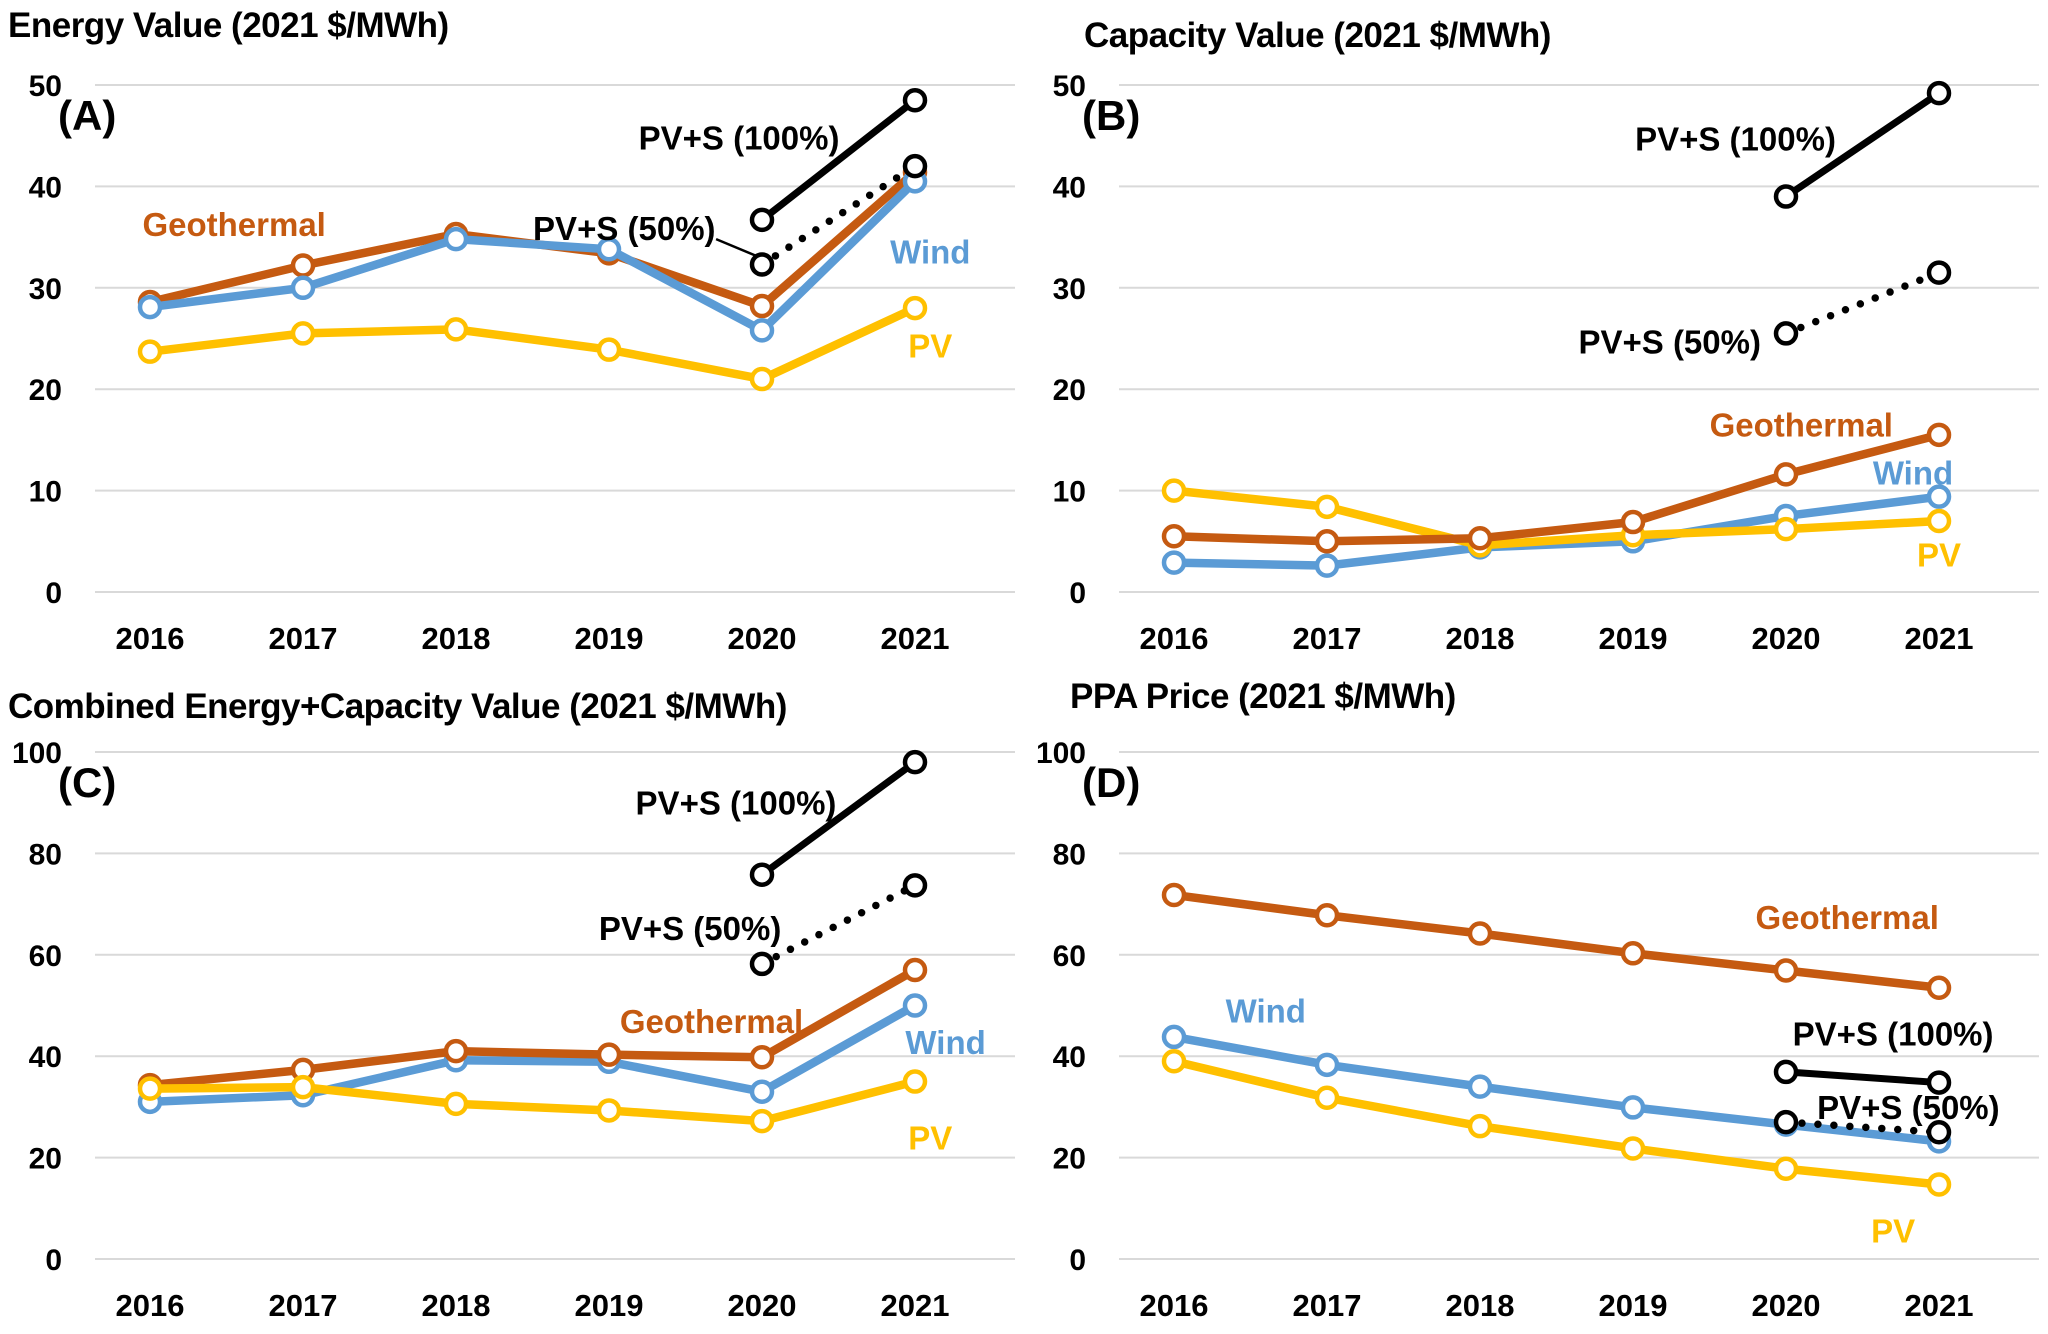 The width and height of the screenshot is (2048, 1334). Describe the element at coordinates (1069, 340) in the screenshot. I see `y-axis-tick-labels: 0 10 20 30 40 50` at that location.